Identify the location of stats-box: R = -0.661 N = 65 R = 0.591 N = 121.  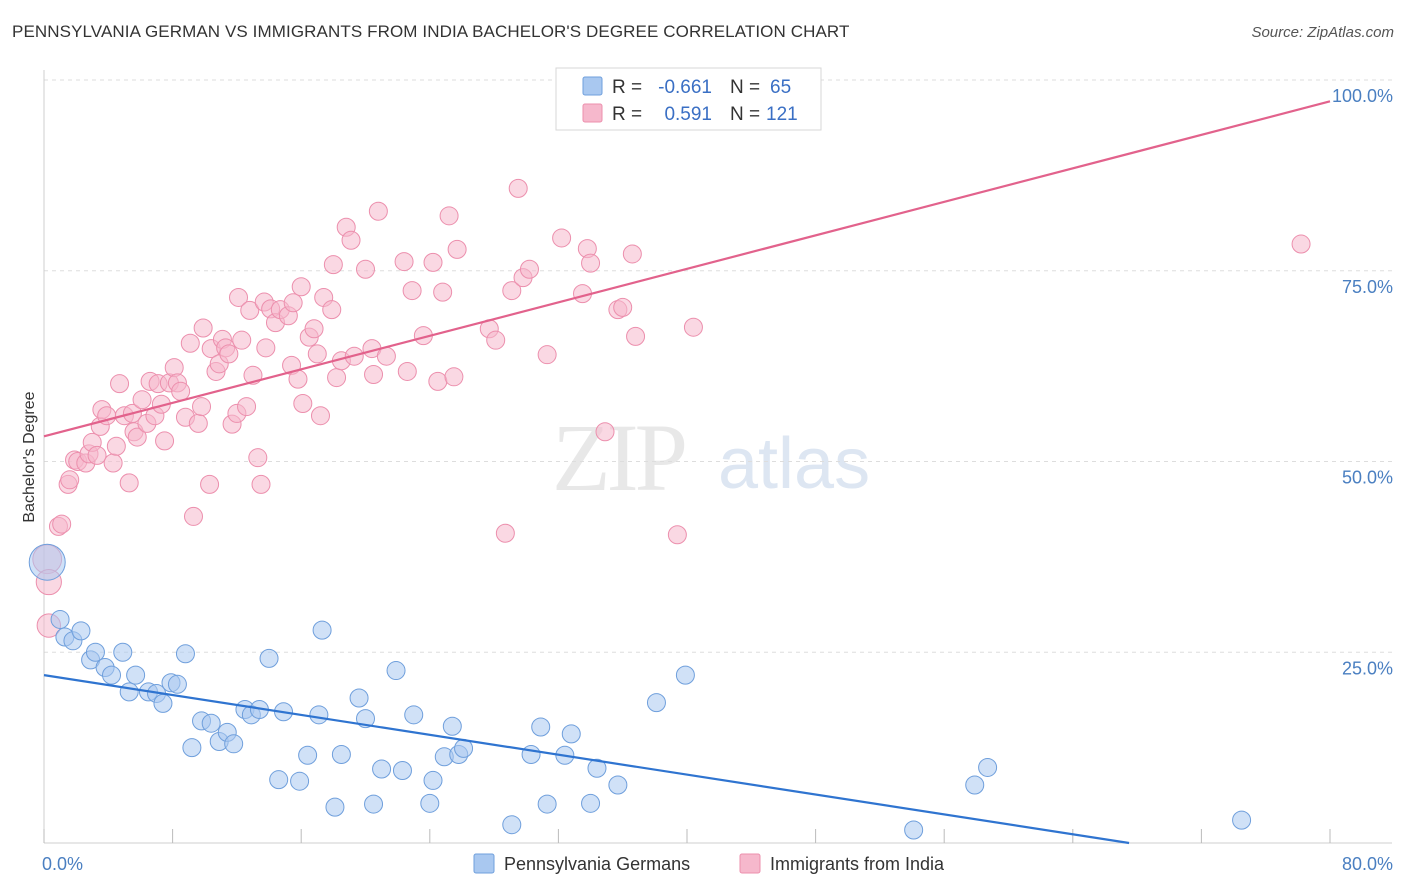
(688, 99).